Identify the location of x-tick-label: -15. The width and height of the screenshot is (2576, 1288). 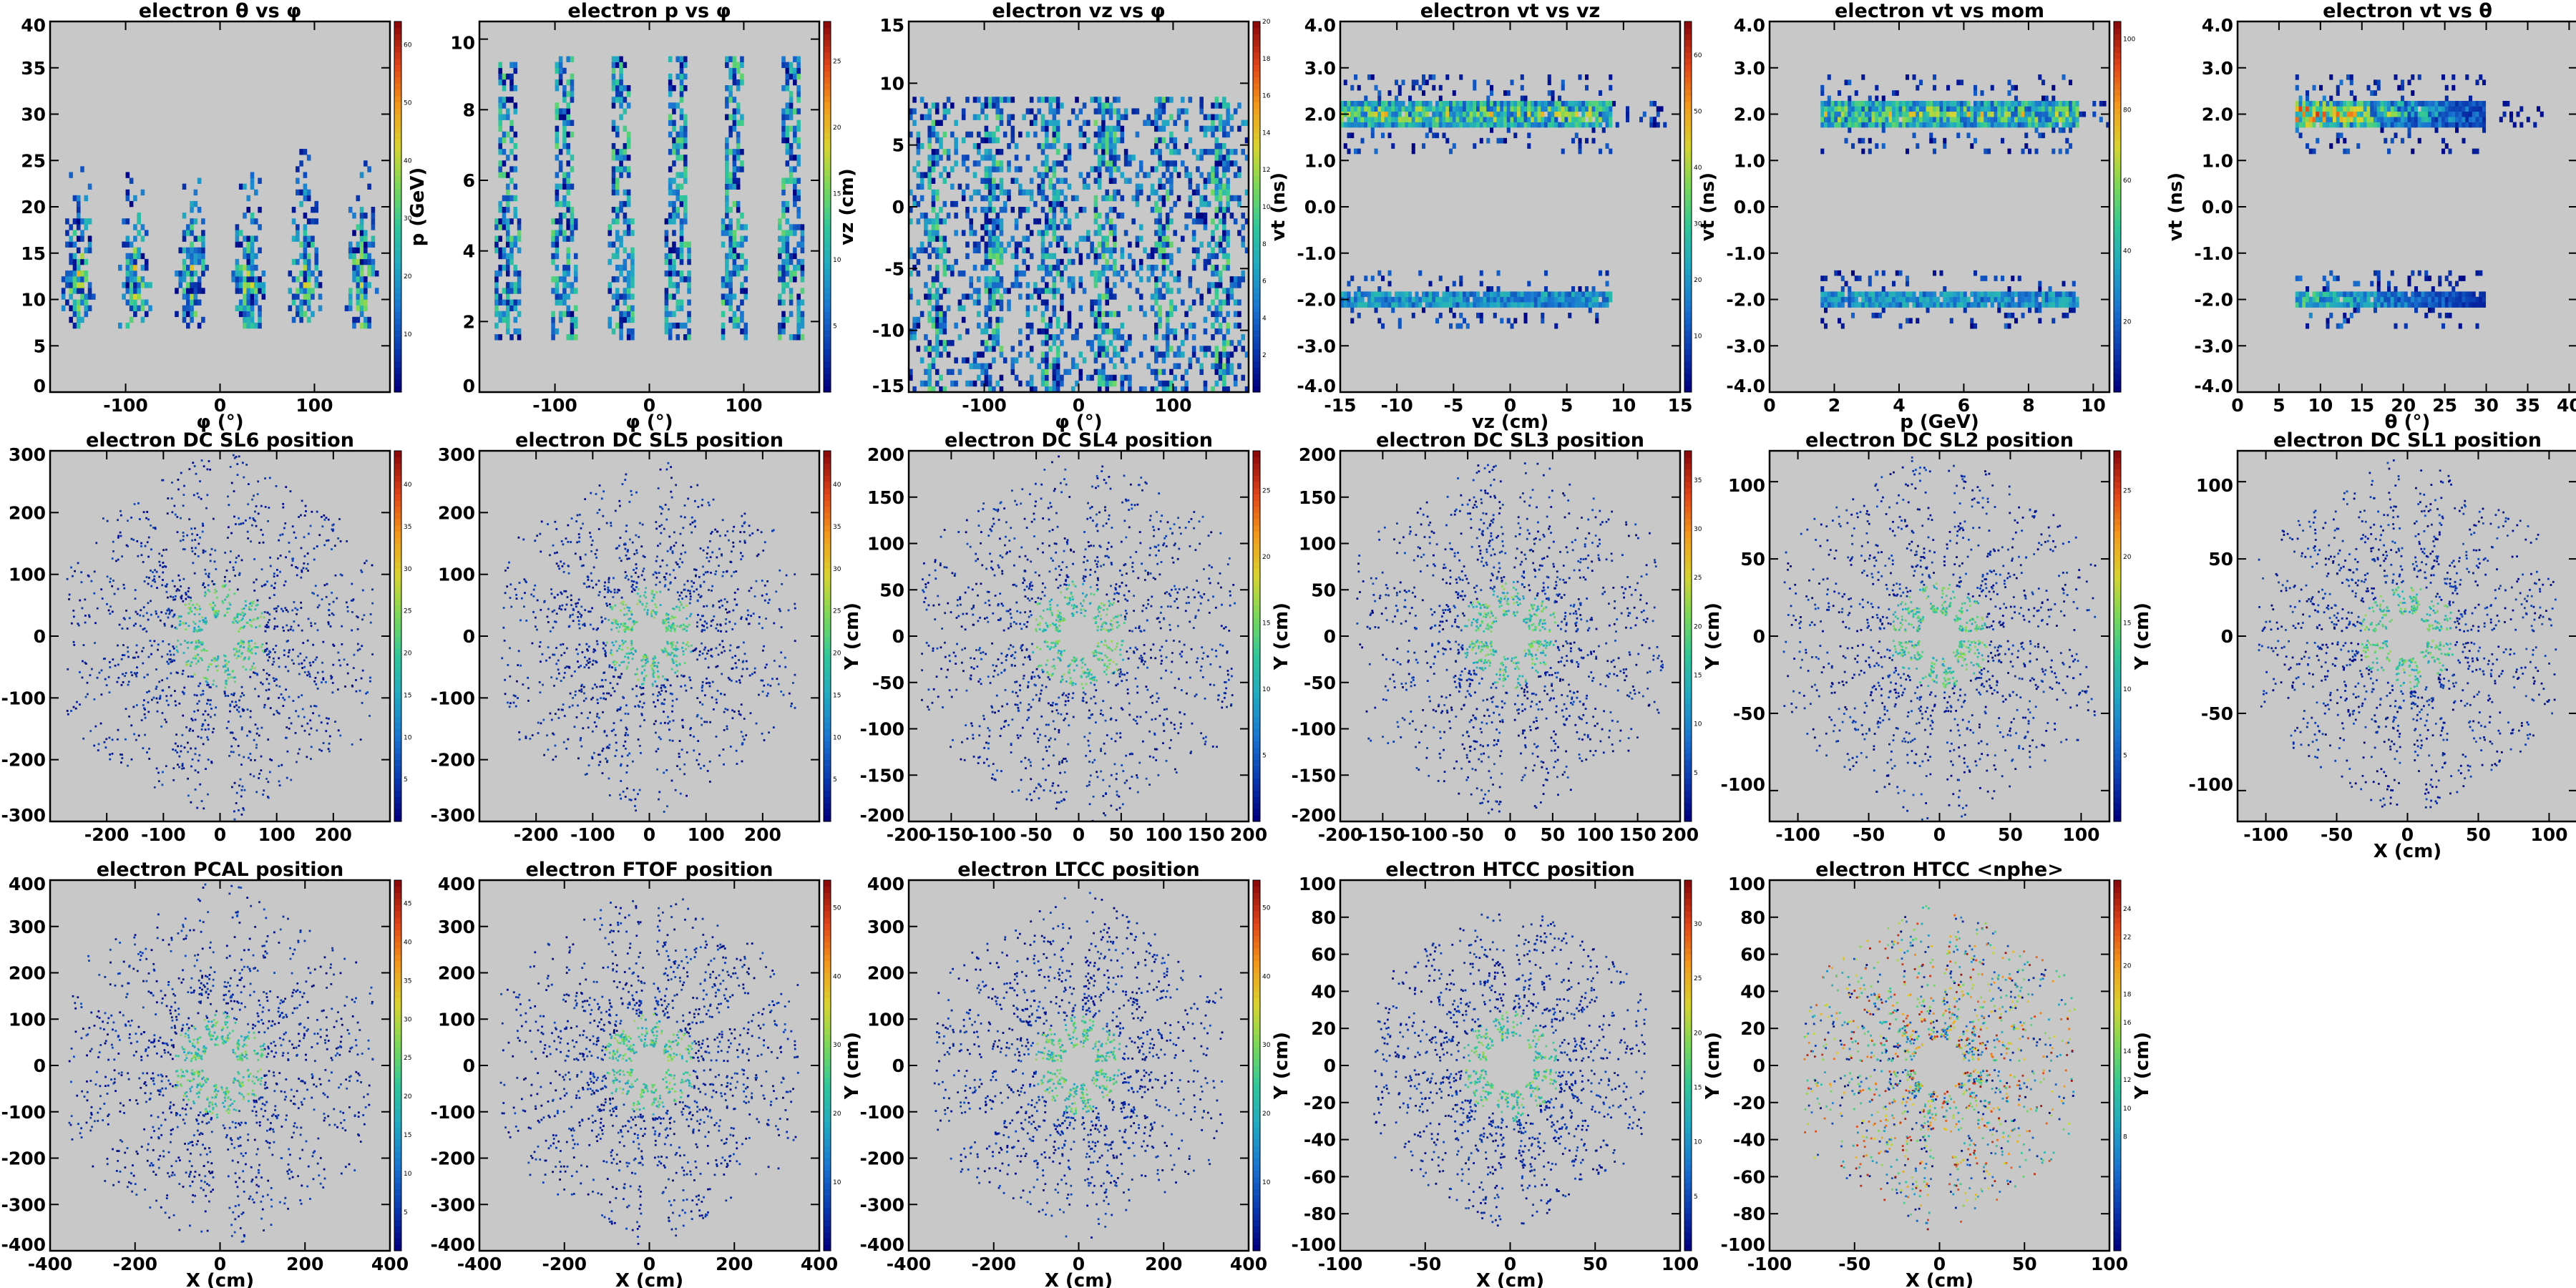
(1340, 405).